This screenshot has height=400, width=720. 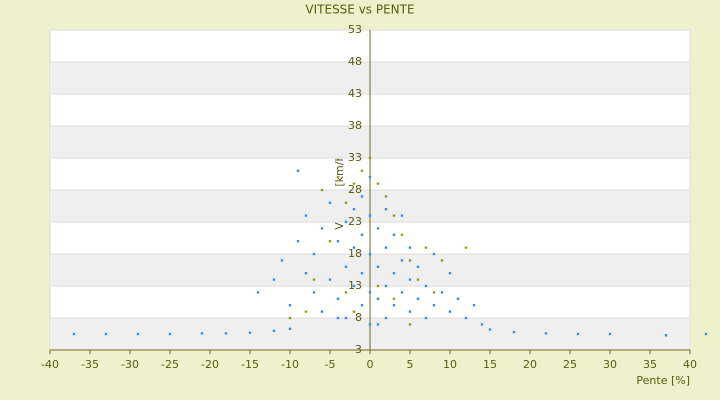 I want to click on y-tick-label: 38, so click(x=355, y=125).